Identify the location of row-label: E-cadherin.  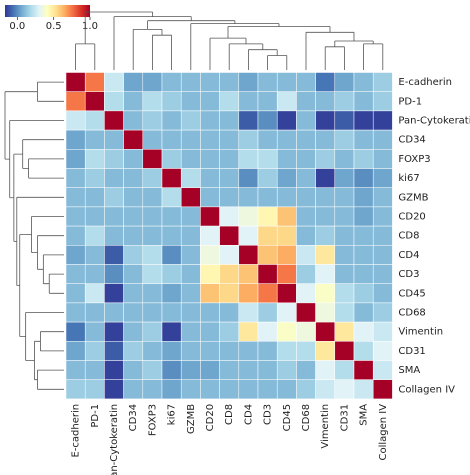
(425, 82).